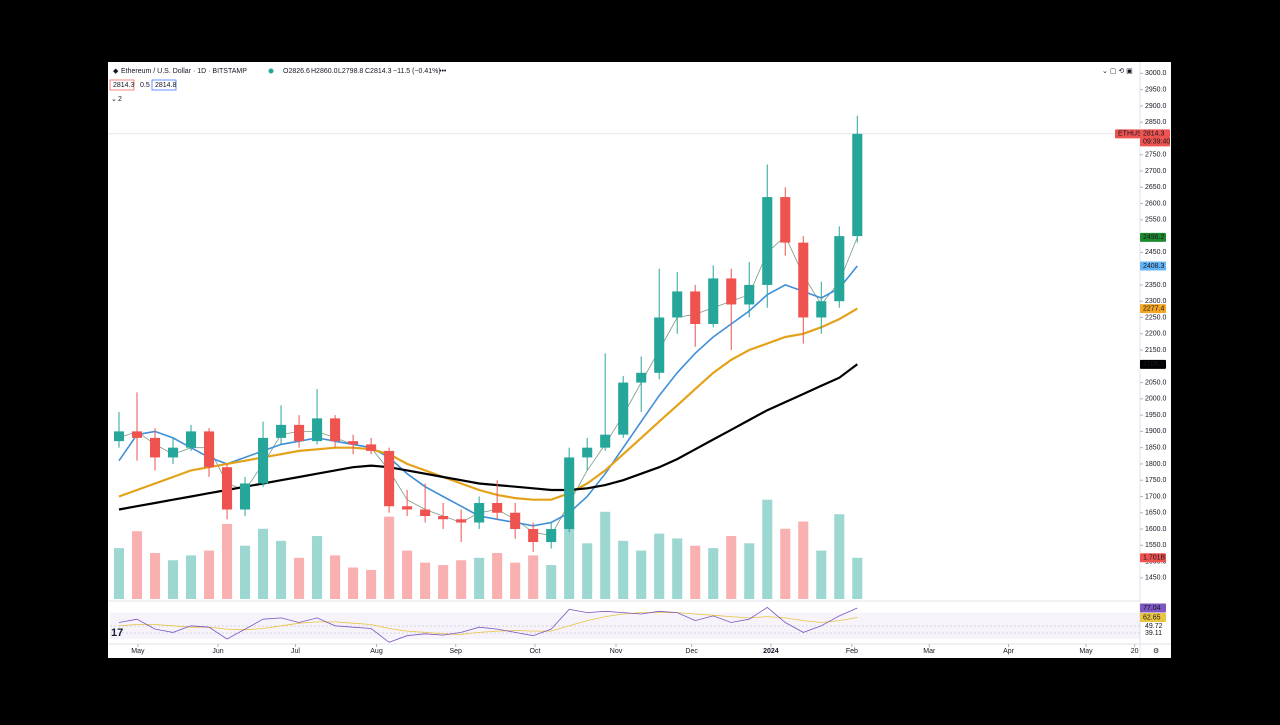 The width and height of the screenshot is (1280, 725). Describe the element at coordinates (324, 71) in the screenshot. I see `ohlc-high: H2860.0` at that location.